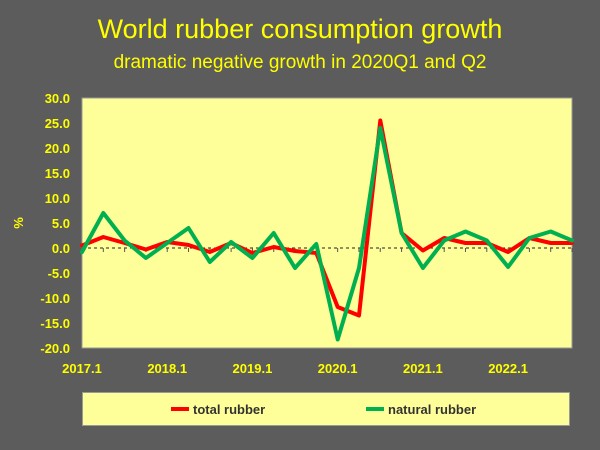  I want to click on x-tick-label: 2017.1, so click(82, 368).